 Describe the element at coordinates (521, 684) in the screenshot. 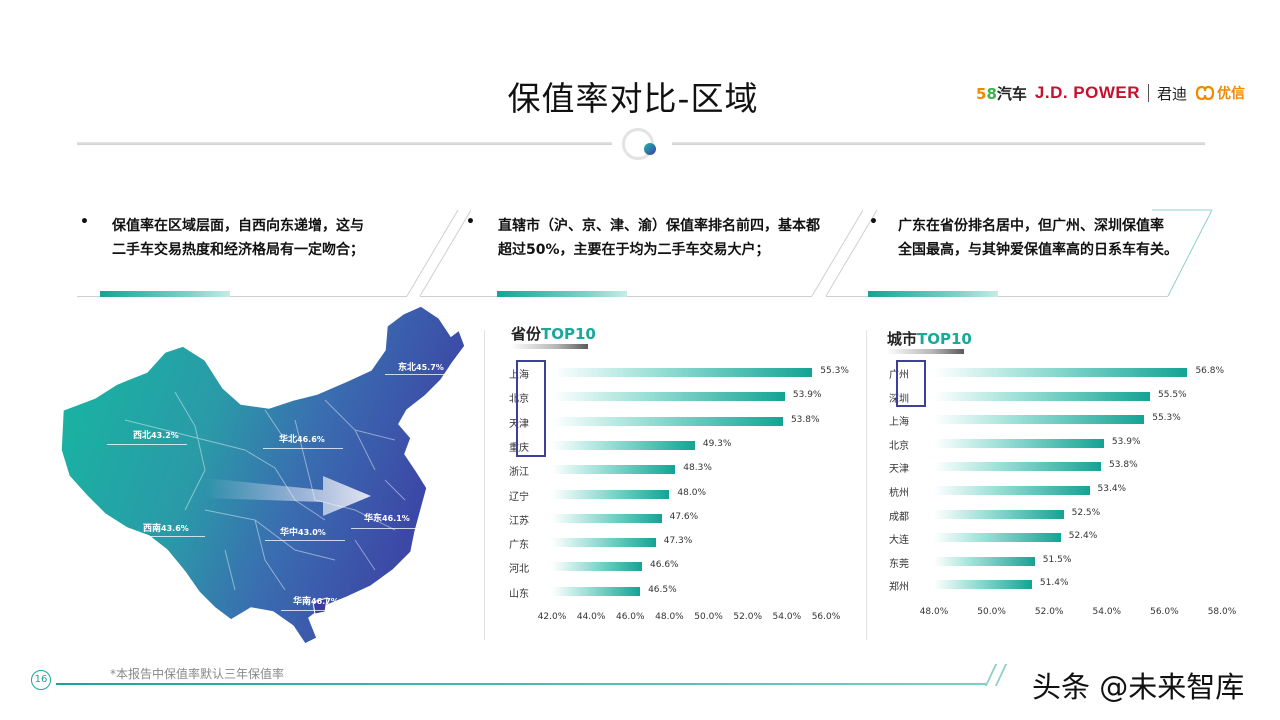

I see `footer-rule` at that location.